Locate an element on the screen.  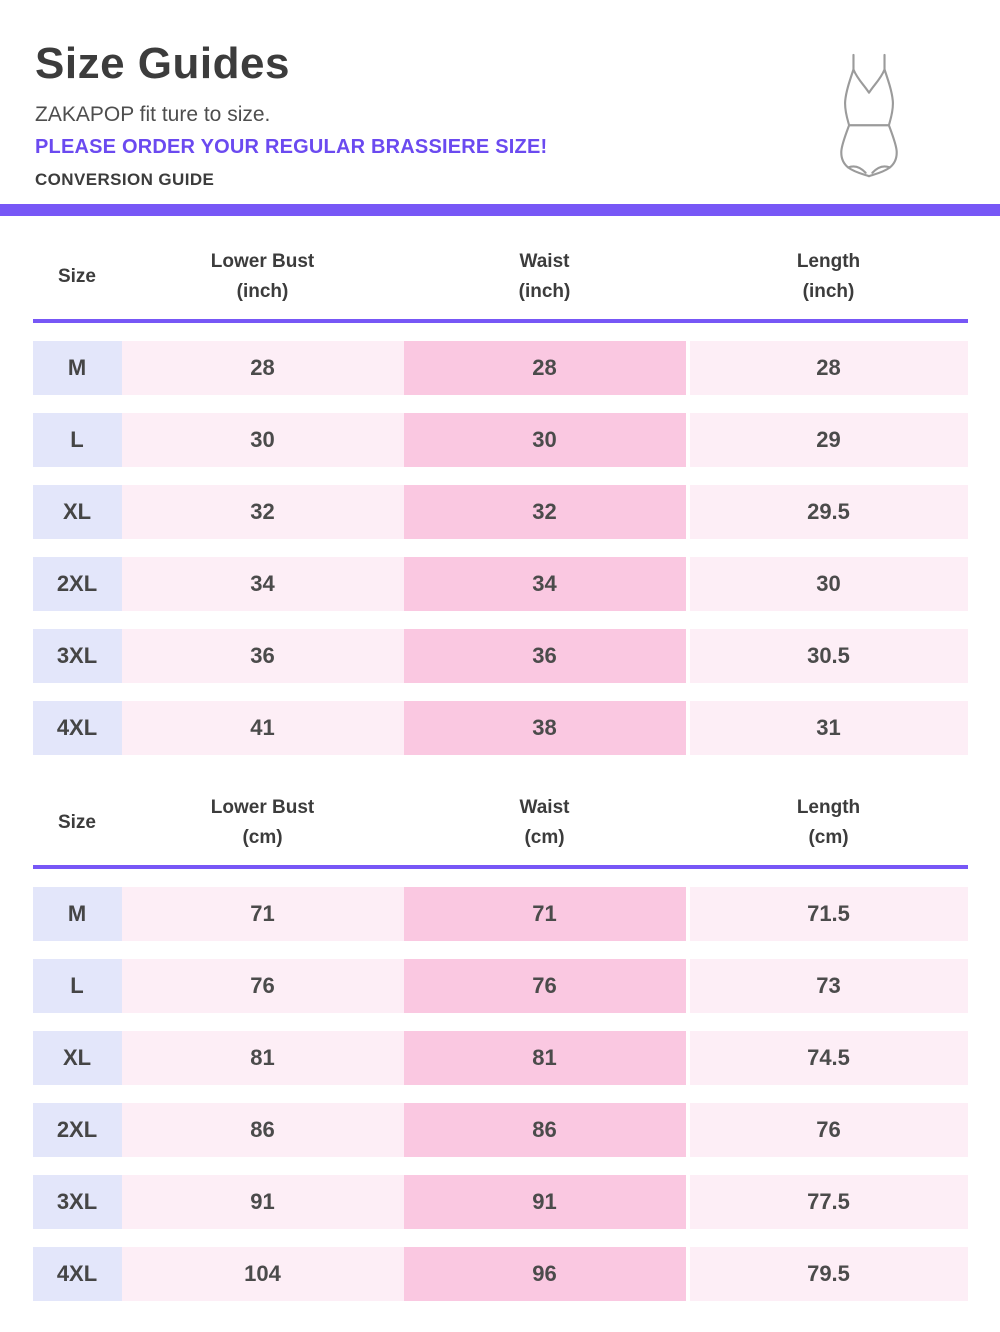
waist-cell: 71 is located at coordinates (544, 914).